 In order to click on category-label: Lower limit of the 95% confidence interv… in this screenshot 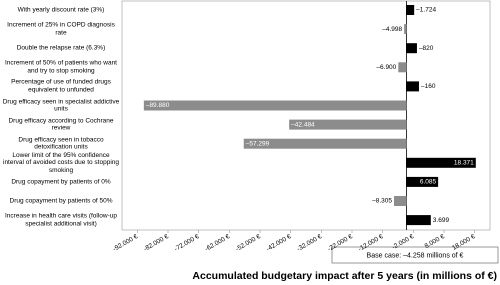, I will do `click(61, 162)`.